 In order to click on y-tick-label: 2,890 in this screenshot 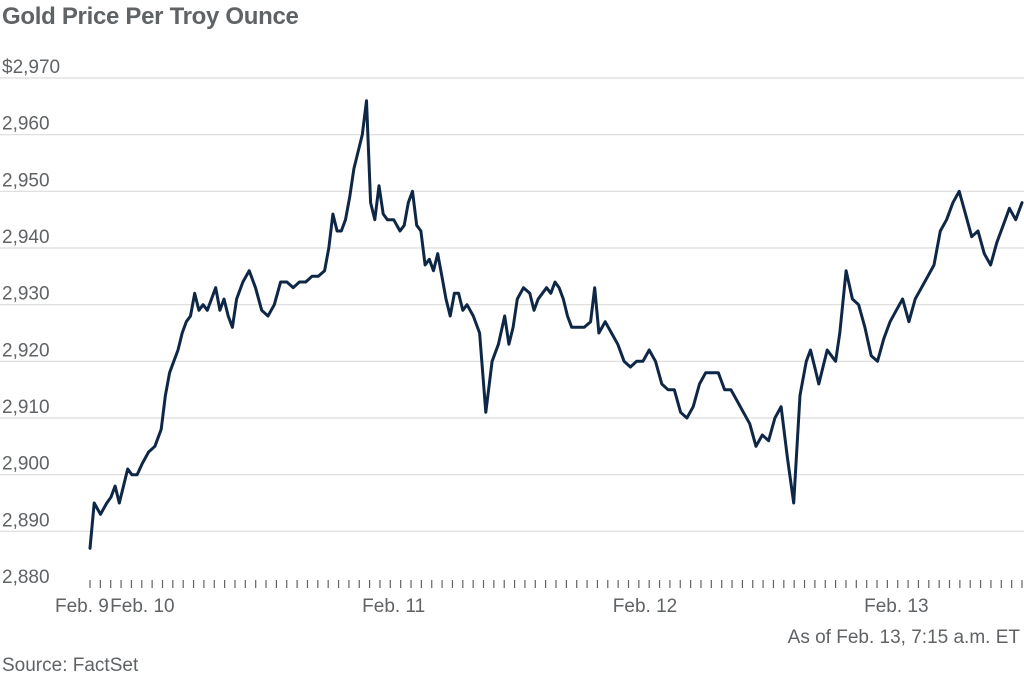, I will do `click(26, 520)`.